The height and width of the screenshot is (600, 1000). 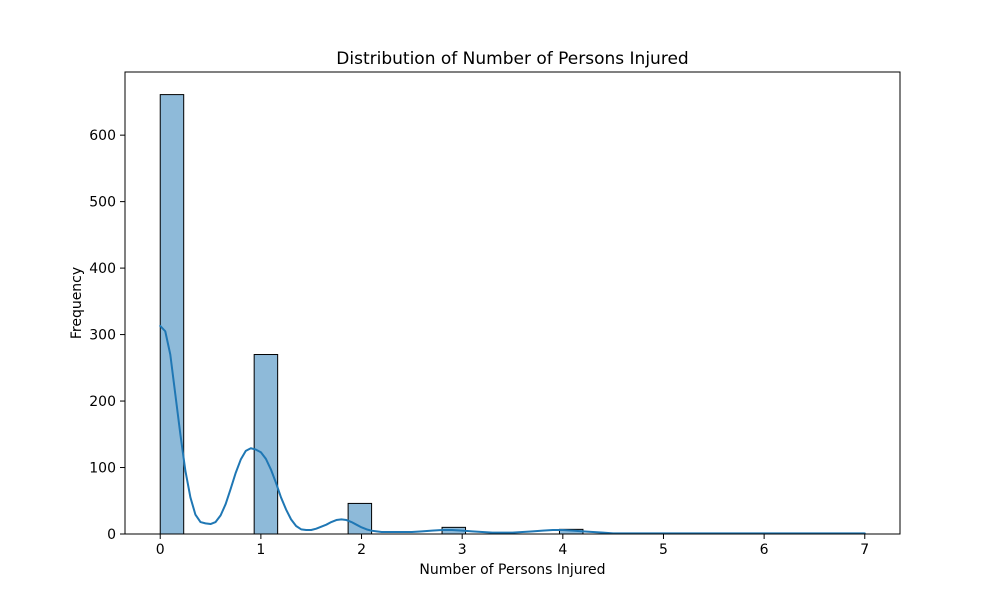 What do you see at coordinates (77, 303) in the screenshot?
I see `y-axis-label: Frequency` at bounding box center [77, 303].